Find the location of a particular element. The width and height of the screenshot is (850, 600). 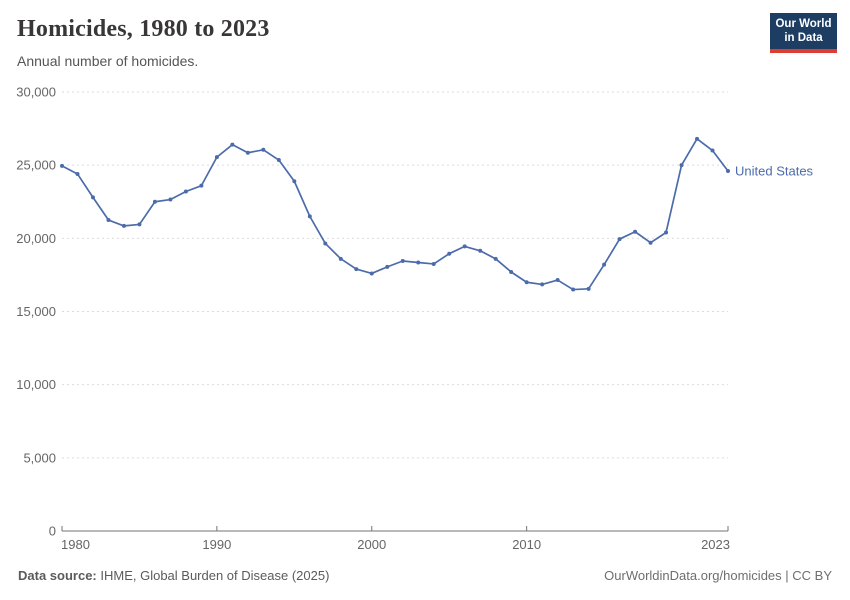

x-tick-label: 1980 is located at coordinates (75, 544).